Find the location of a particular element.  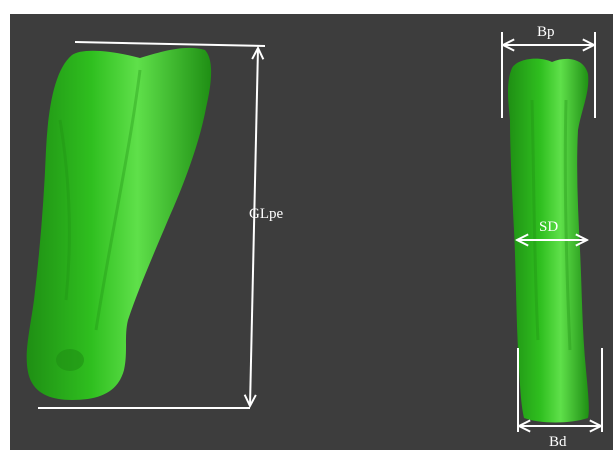

glpe-top-line is located at coordinates (170, 44).